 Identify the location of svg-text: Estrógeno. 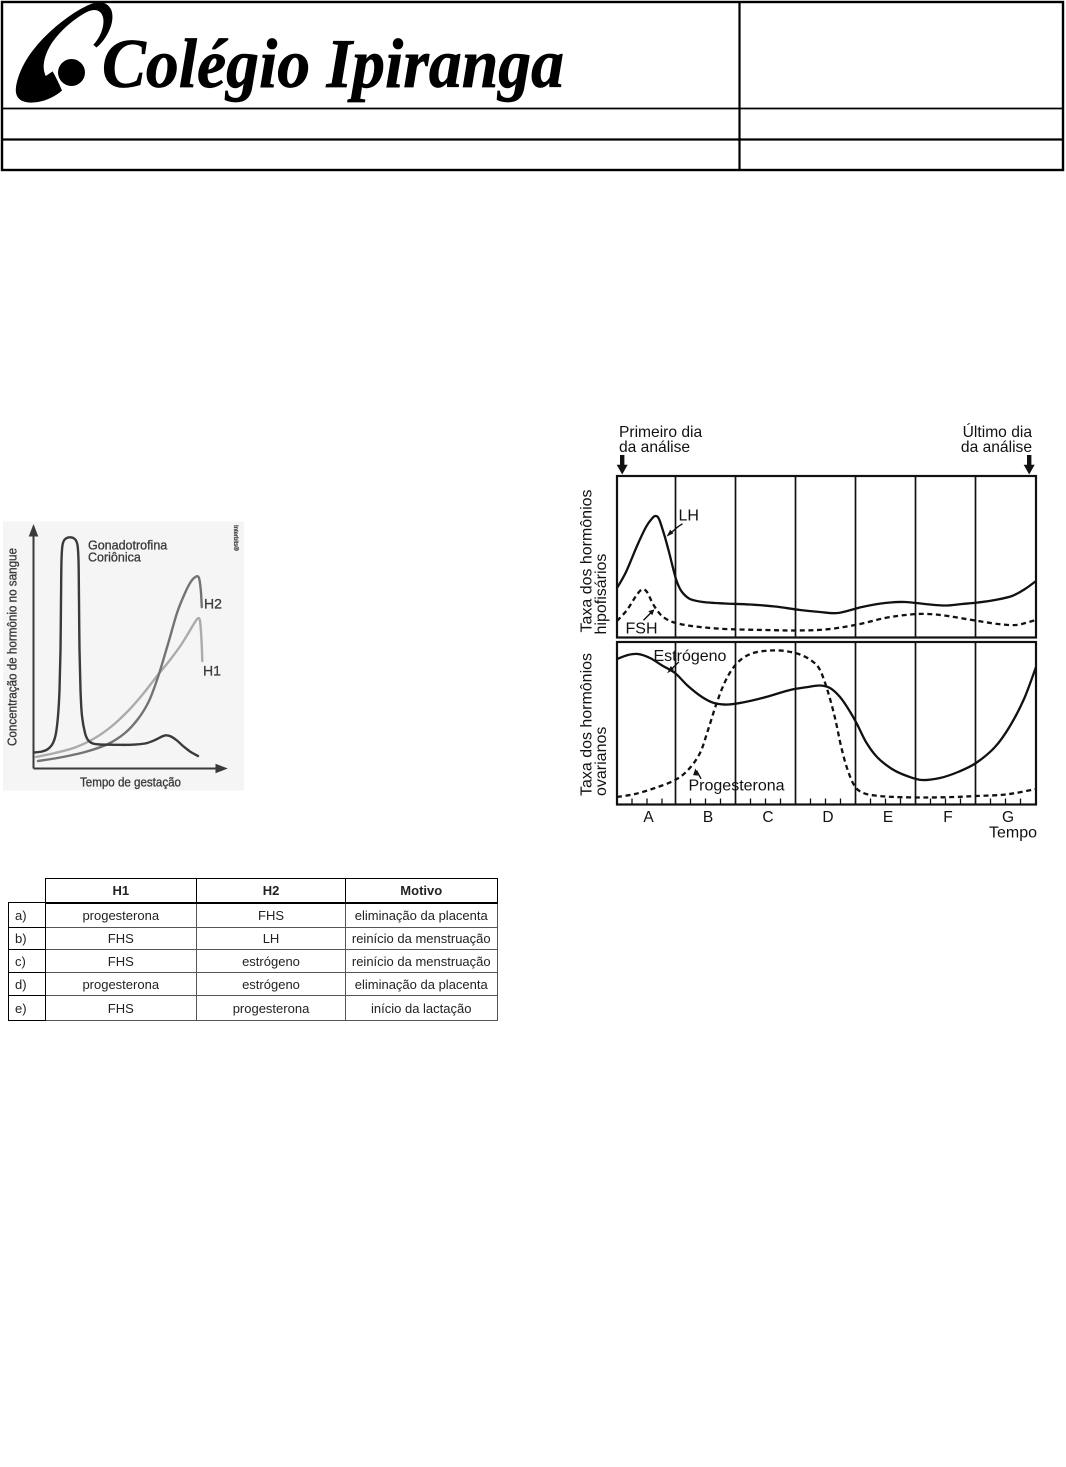
(690, 656).